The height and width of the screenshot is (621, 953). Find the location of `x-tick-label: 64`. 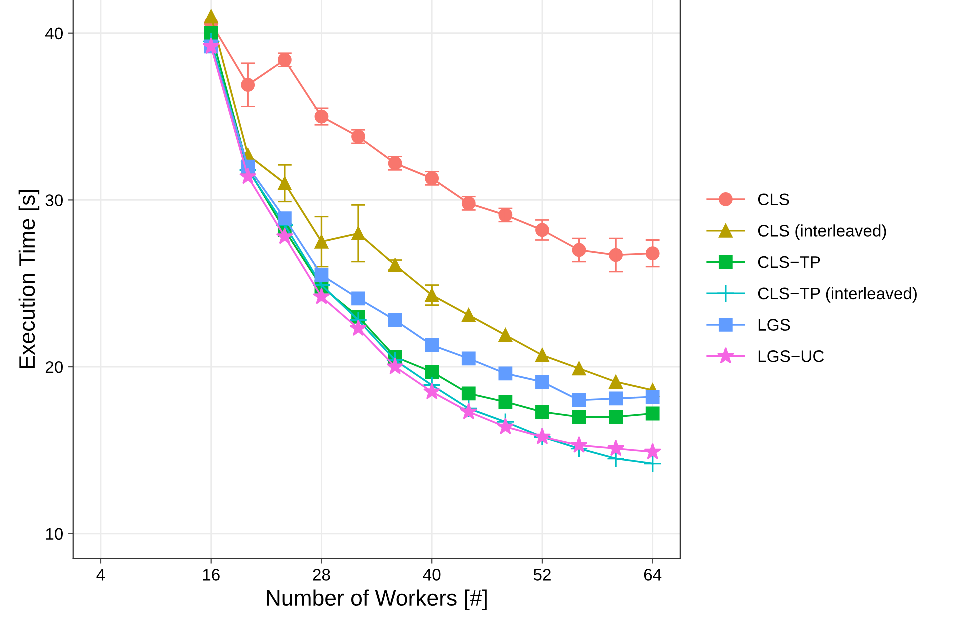

x-tick-label: 64 is located at coordinates (653, 575).